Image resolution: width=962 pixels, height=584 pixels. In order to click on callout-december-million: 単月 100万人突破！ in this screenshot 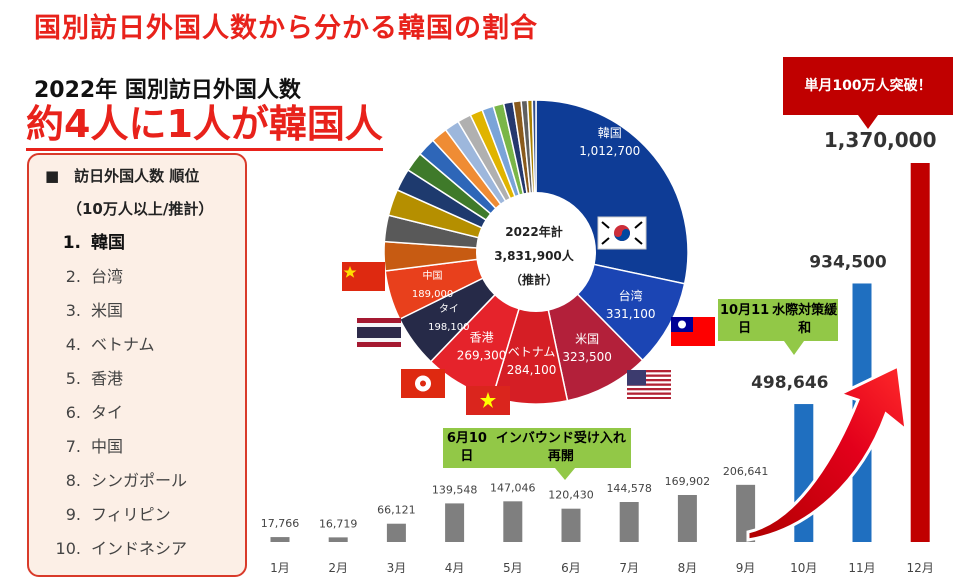, I will do `click(868, 86)`.